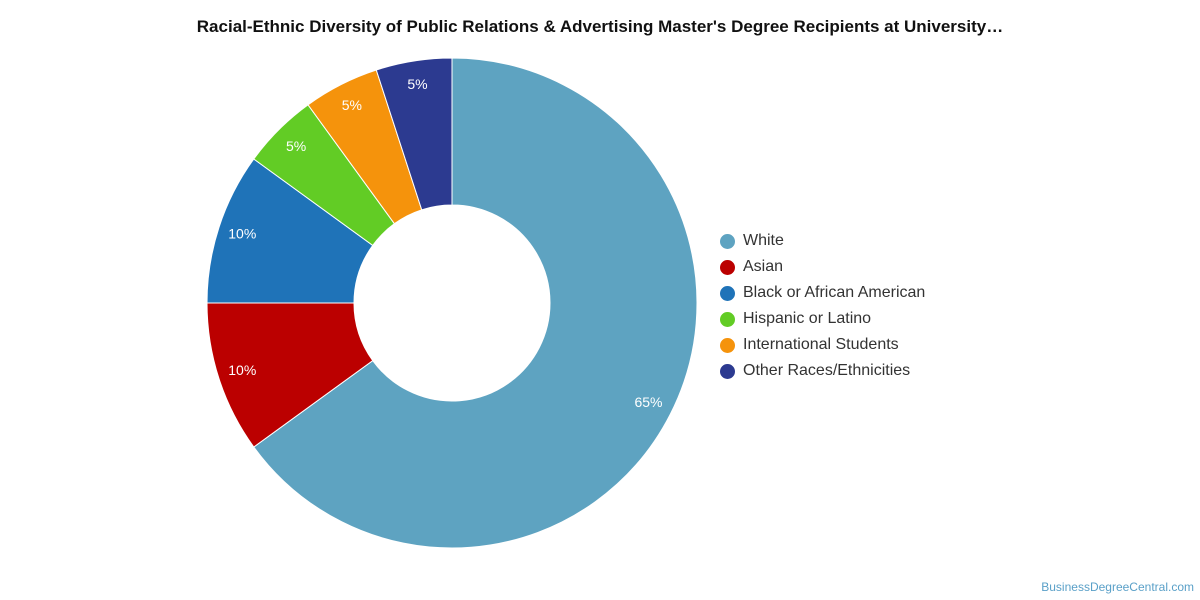 This screenshot has width=1200, height=600. Describe the element at coordinates (242, 234) in the screenshot. I see `slice-label-black-or-african-american: 10%` at that location.